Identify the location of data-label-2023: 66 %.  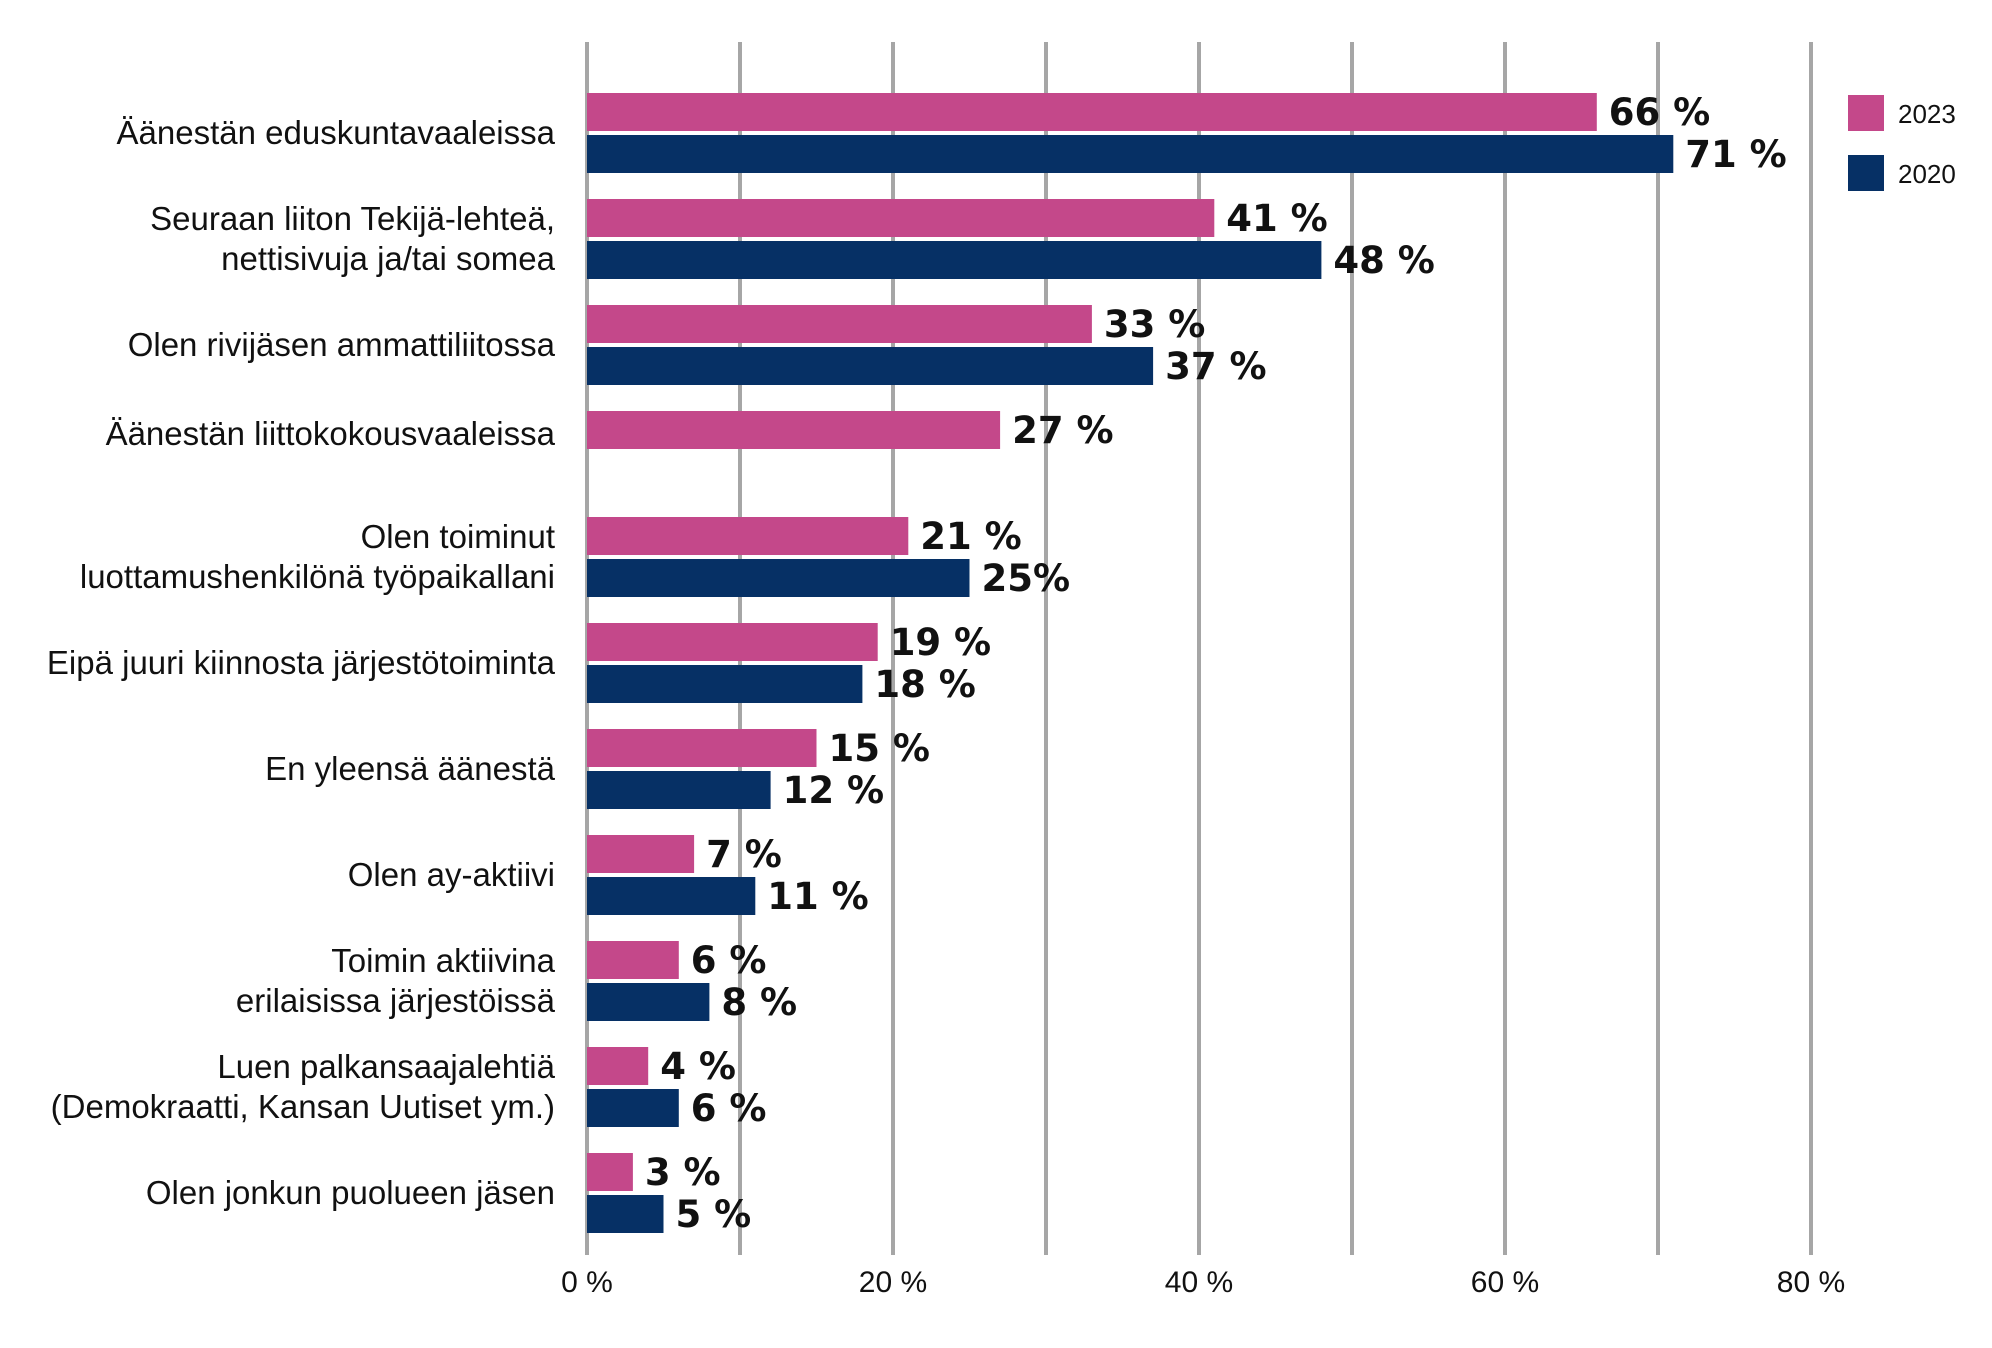
(1659, 112).